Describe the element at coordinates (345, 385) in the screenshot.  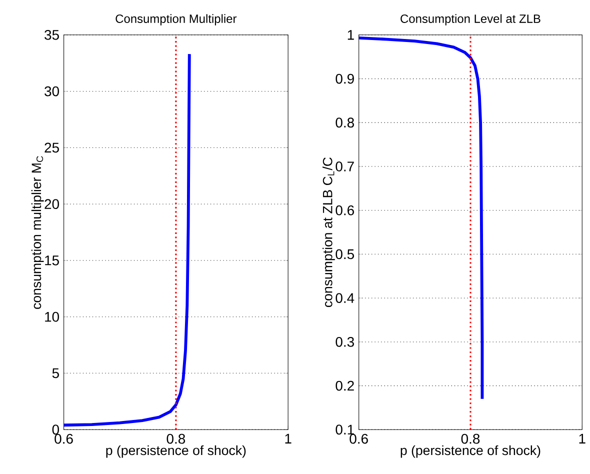
I see `y-tick-label: 0.2` at that location.